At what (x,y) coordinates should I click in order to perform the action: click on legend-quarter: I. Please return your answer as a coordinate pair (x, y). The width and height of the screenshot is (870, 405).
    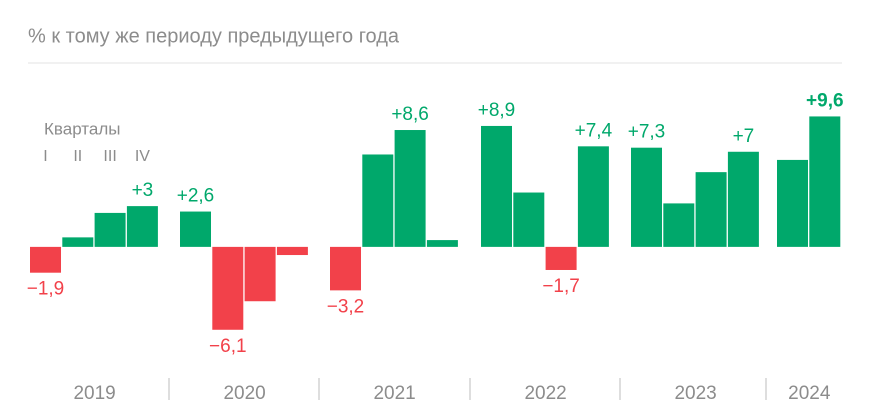
    Looking at the image, I should click on (45, 156).